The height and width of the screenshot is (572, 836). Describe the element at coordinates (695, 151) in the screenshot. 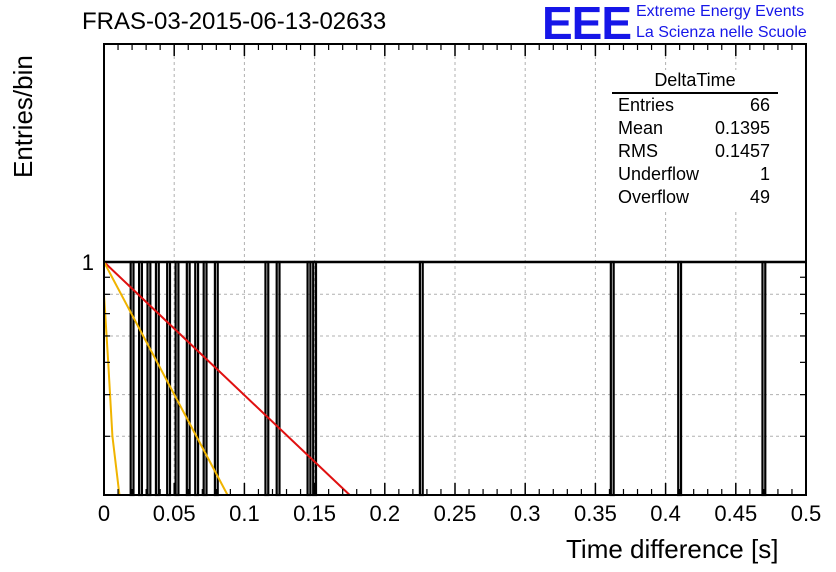

I see `stats-row: RMS 0.1457` at that location.